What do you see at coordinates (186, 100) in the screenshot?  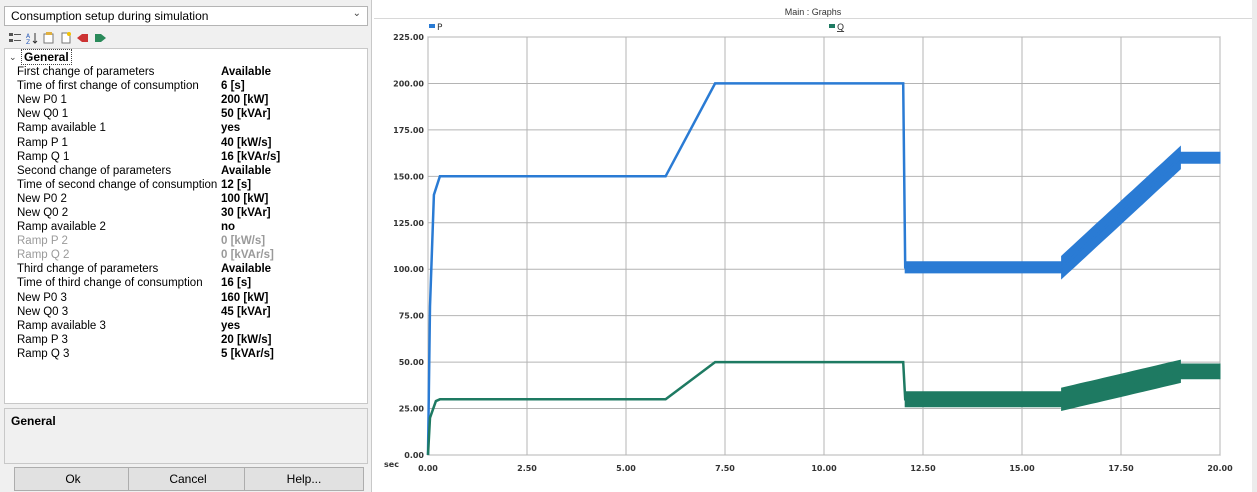 I see `property-row: New P0 1 200 [kW]` at bounding box center [186, 100].